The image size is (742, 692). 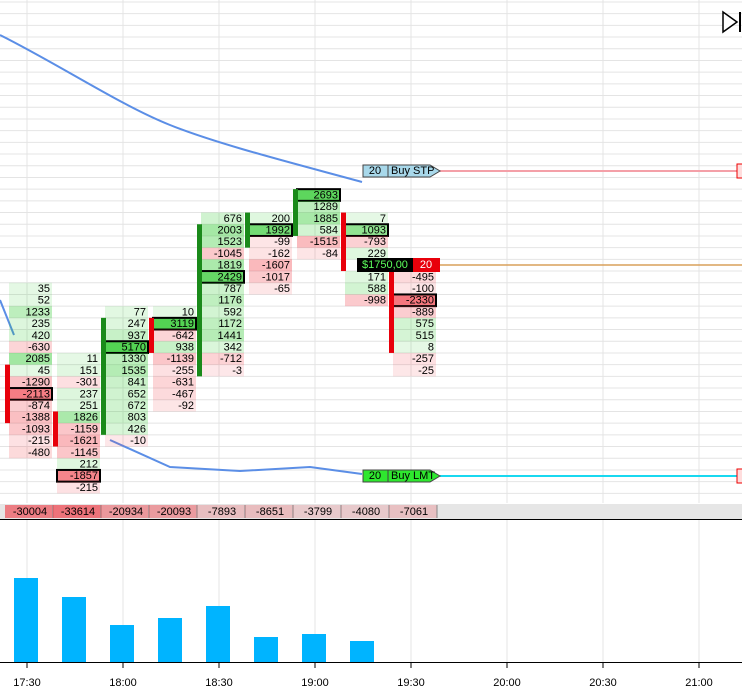 I want to click on price-label: $1750,00 20, so click(x=398, y=265).